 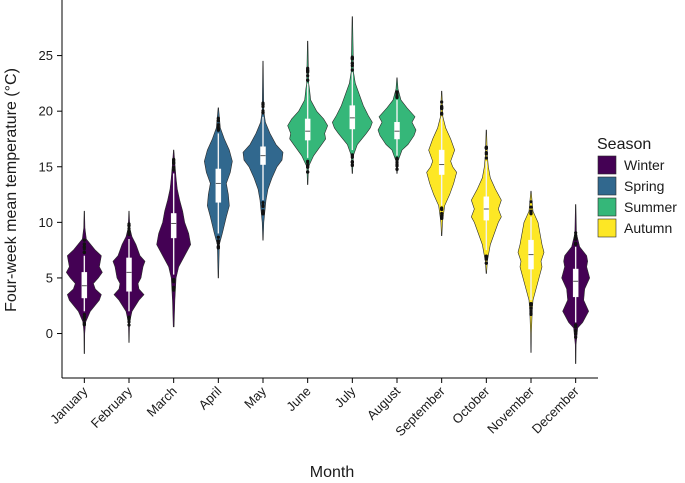 What do you see at coordinates (298, 399) in the screenshot?
I see `x-tick-label: June` at bounding box center [298, 399].